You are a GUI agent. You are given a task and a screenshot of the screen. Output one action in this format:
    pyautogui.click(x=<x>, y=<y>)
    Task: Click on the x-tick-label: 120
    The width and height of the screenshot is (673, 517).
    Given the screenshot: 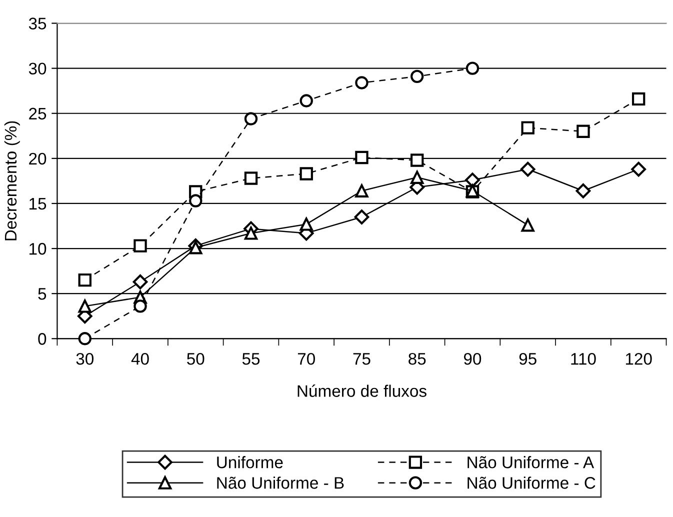 What is the action you would take?
    pyautogui.click(x=639, y=358)
    